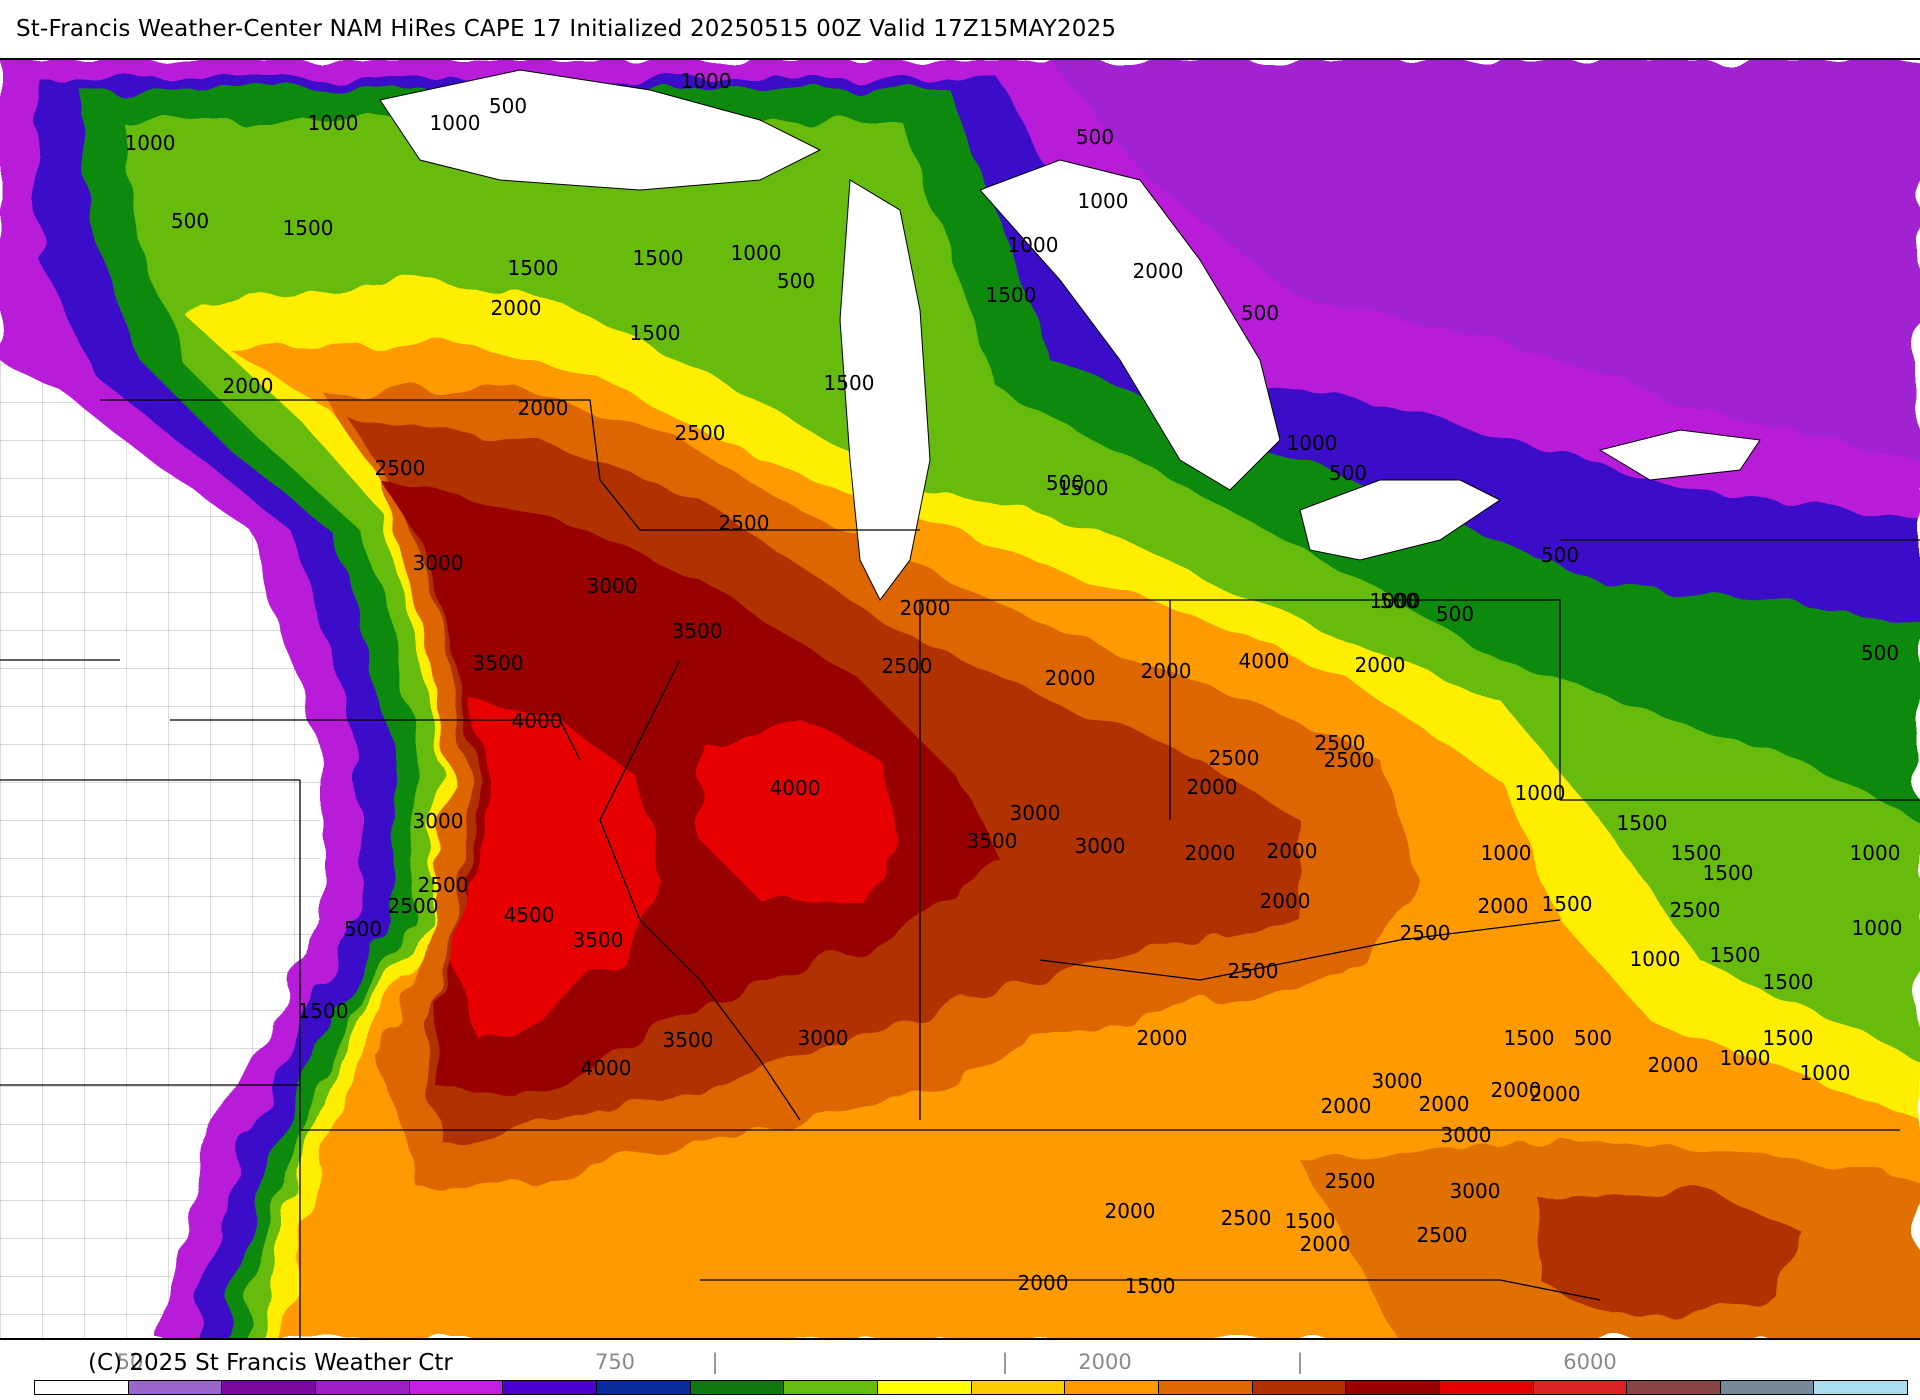 This screenshot has width=1920, height=1400. I want to click on lake-huron, so click(1130, 325).